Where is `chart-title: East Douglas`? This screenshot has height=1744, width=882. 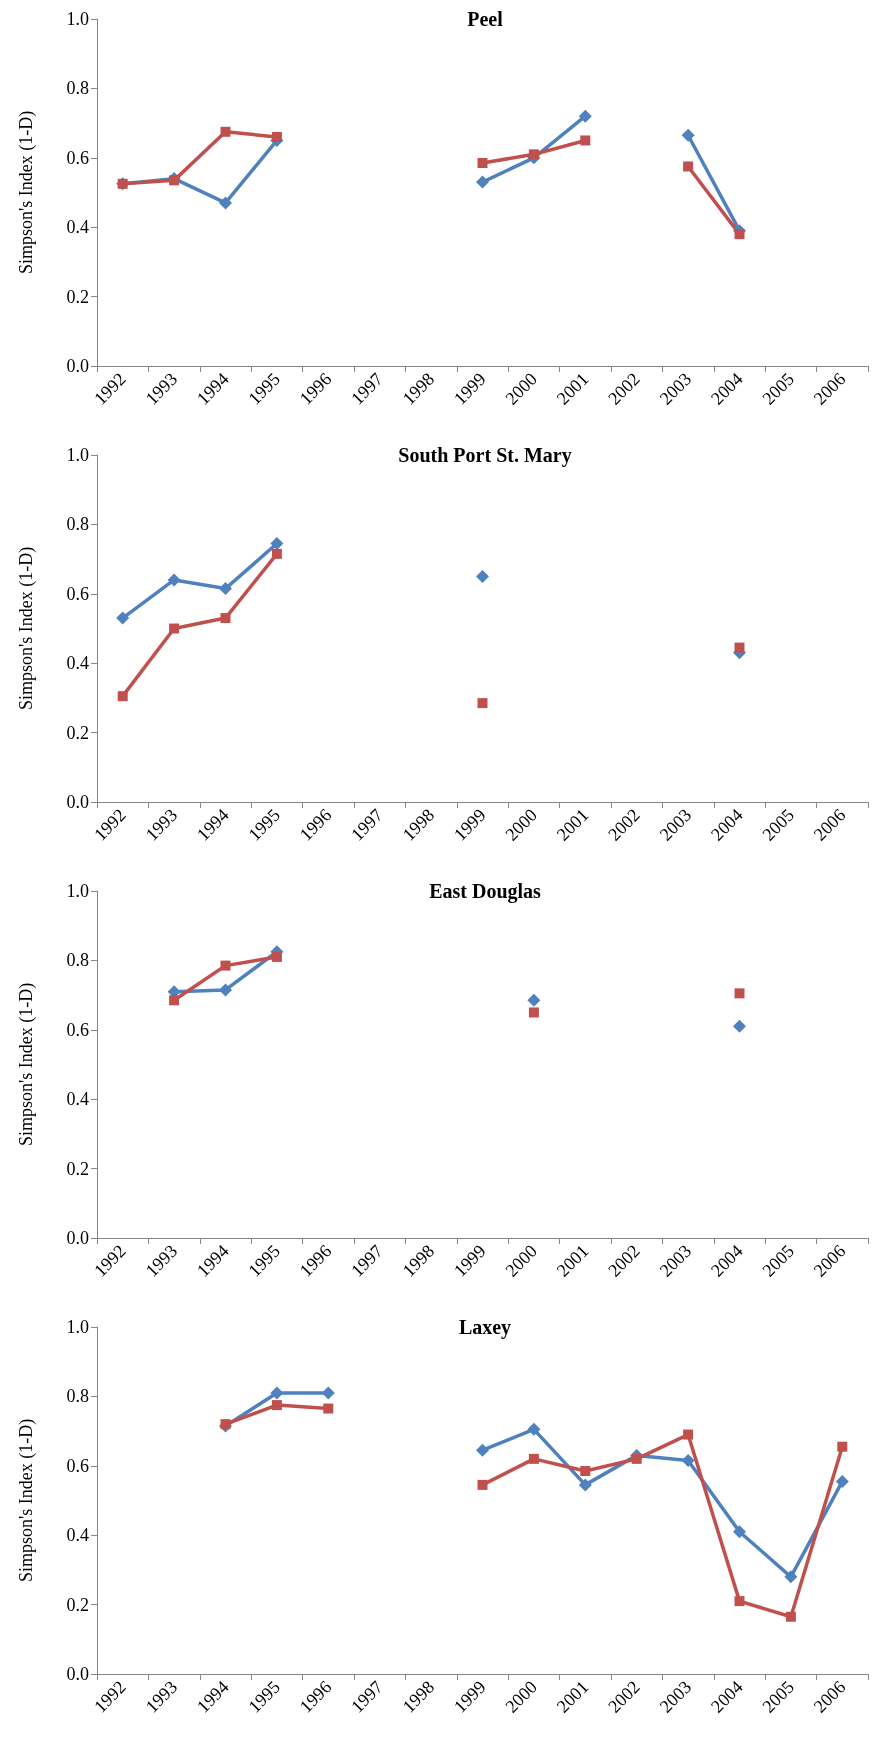
chart-title: East Douglas is located at coordinates (485, 891).